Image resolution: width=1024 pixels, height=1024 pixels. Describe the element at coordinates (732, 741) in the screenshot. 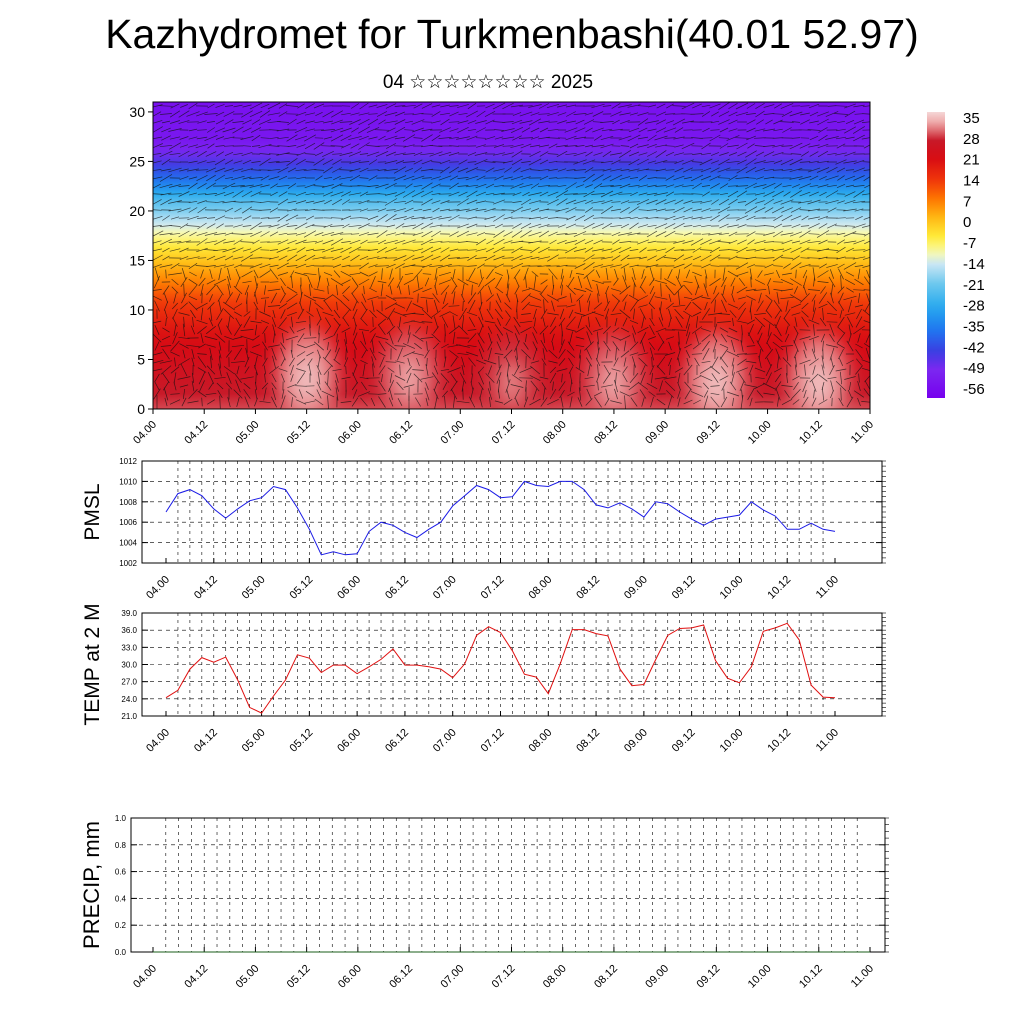

I see `x-tick-label: 10.00` at that location.